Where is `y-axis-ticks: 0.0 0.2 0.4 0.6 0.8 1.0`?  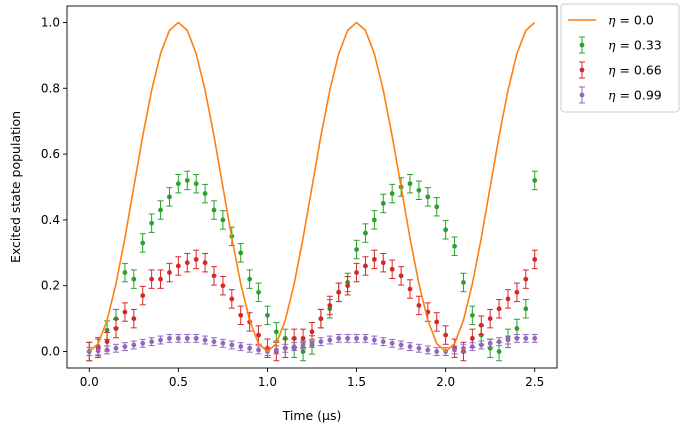
y-axis-ticks: 0.0 0.2 0.4 0.6 0.8 1.0 is located at coordinates (54, 187).